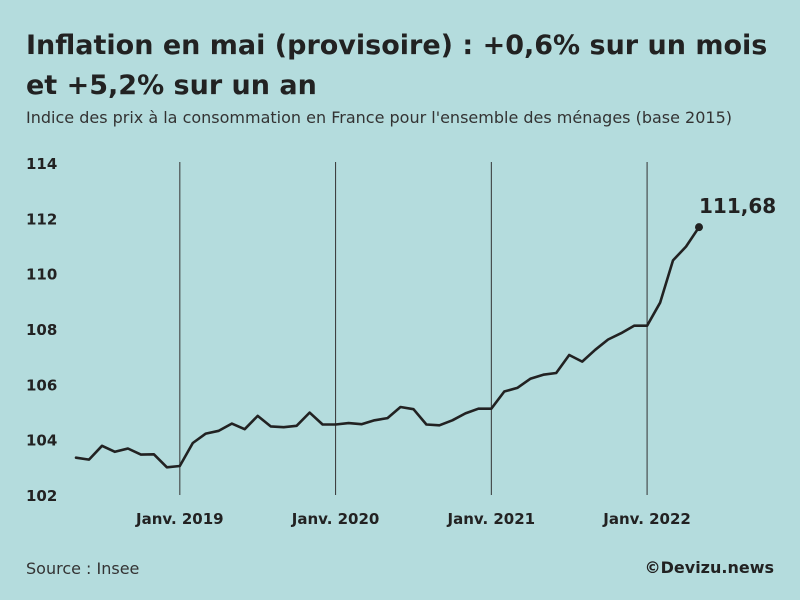 The image size is (800, 600). Describe the element at coordinates (335, 519) in the screenshot. I see `x-tick-label: Janv. 2020` at that location.